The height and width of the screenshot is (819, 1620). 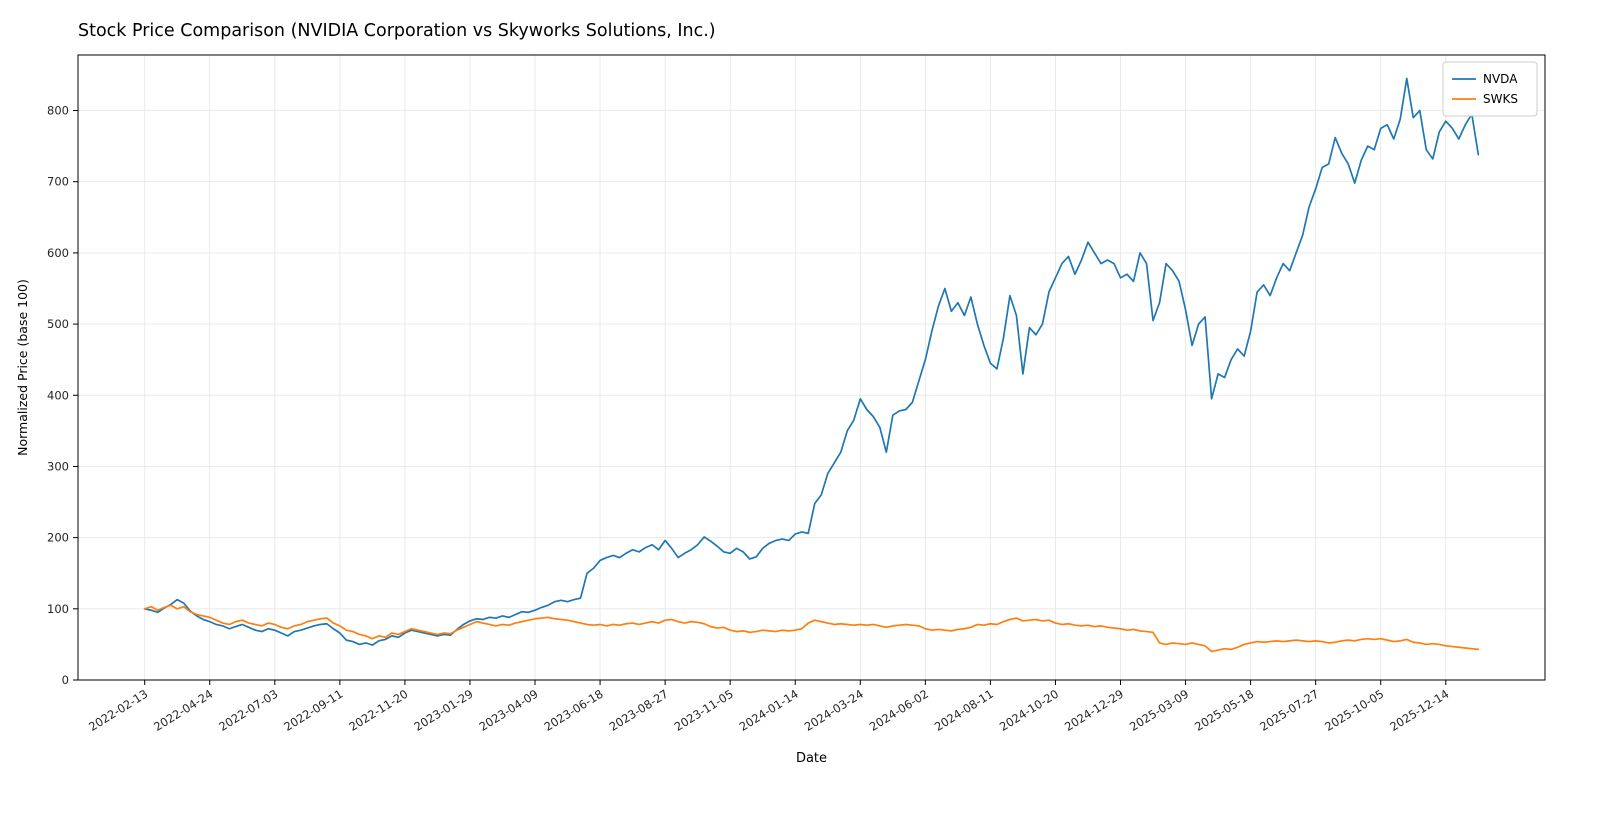 I want to click on svg-text: 500, so click(x=58, y=324).